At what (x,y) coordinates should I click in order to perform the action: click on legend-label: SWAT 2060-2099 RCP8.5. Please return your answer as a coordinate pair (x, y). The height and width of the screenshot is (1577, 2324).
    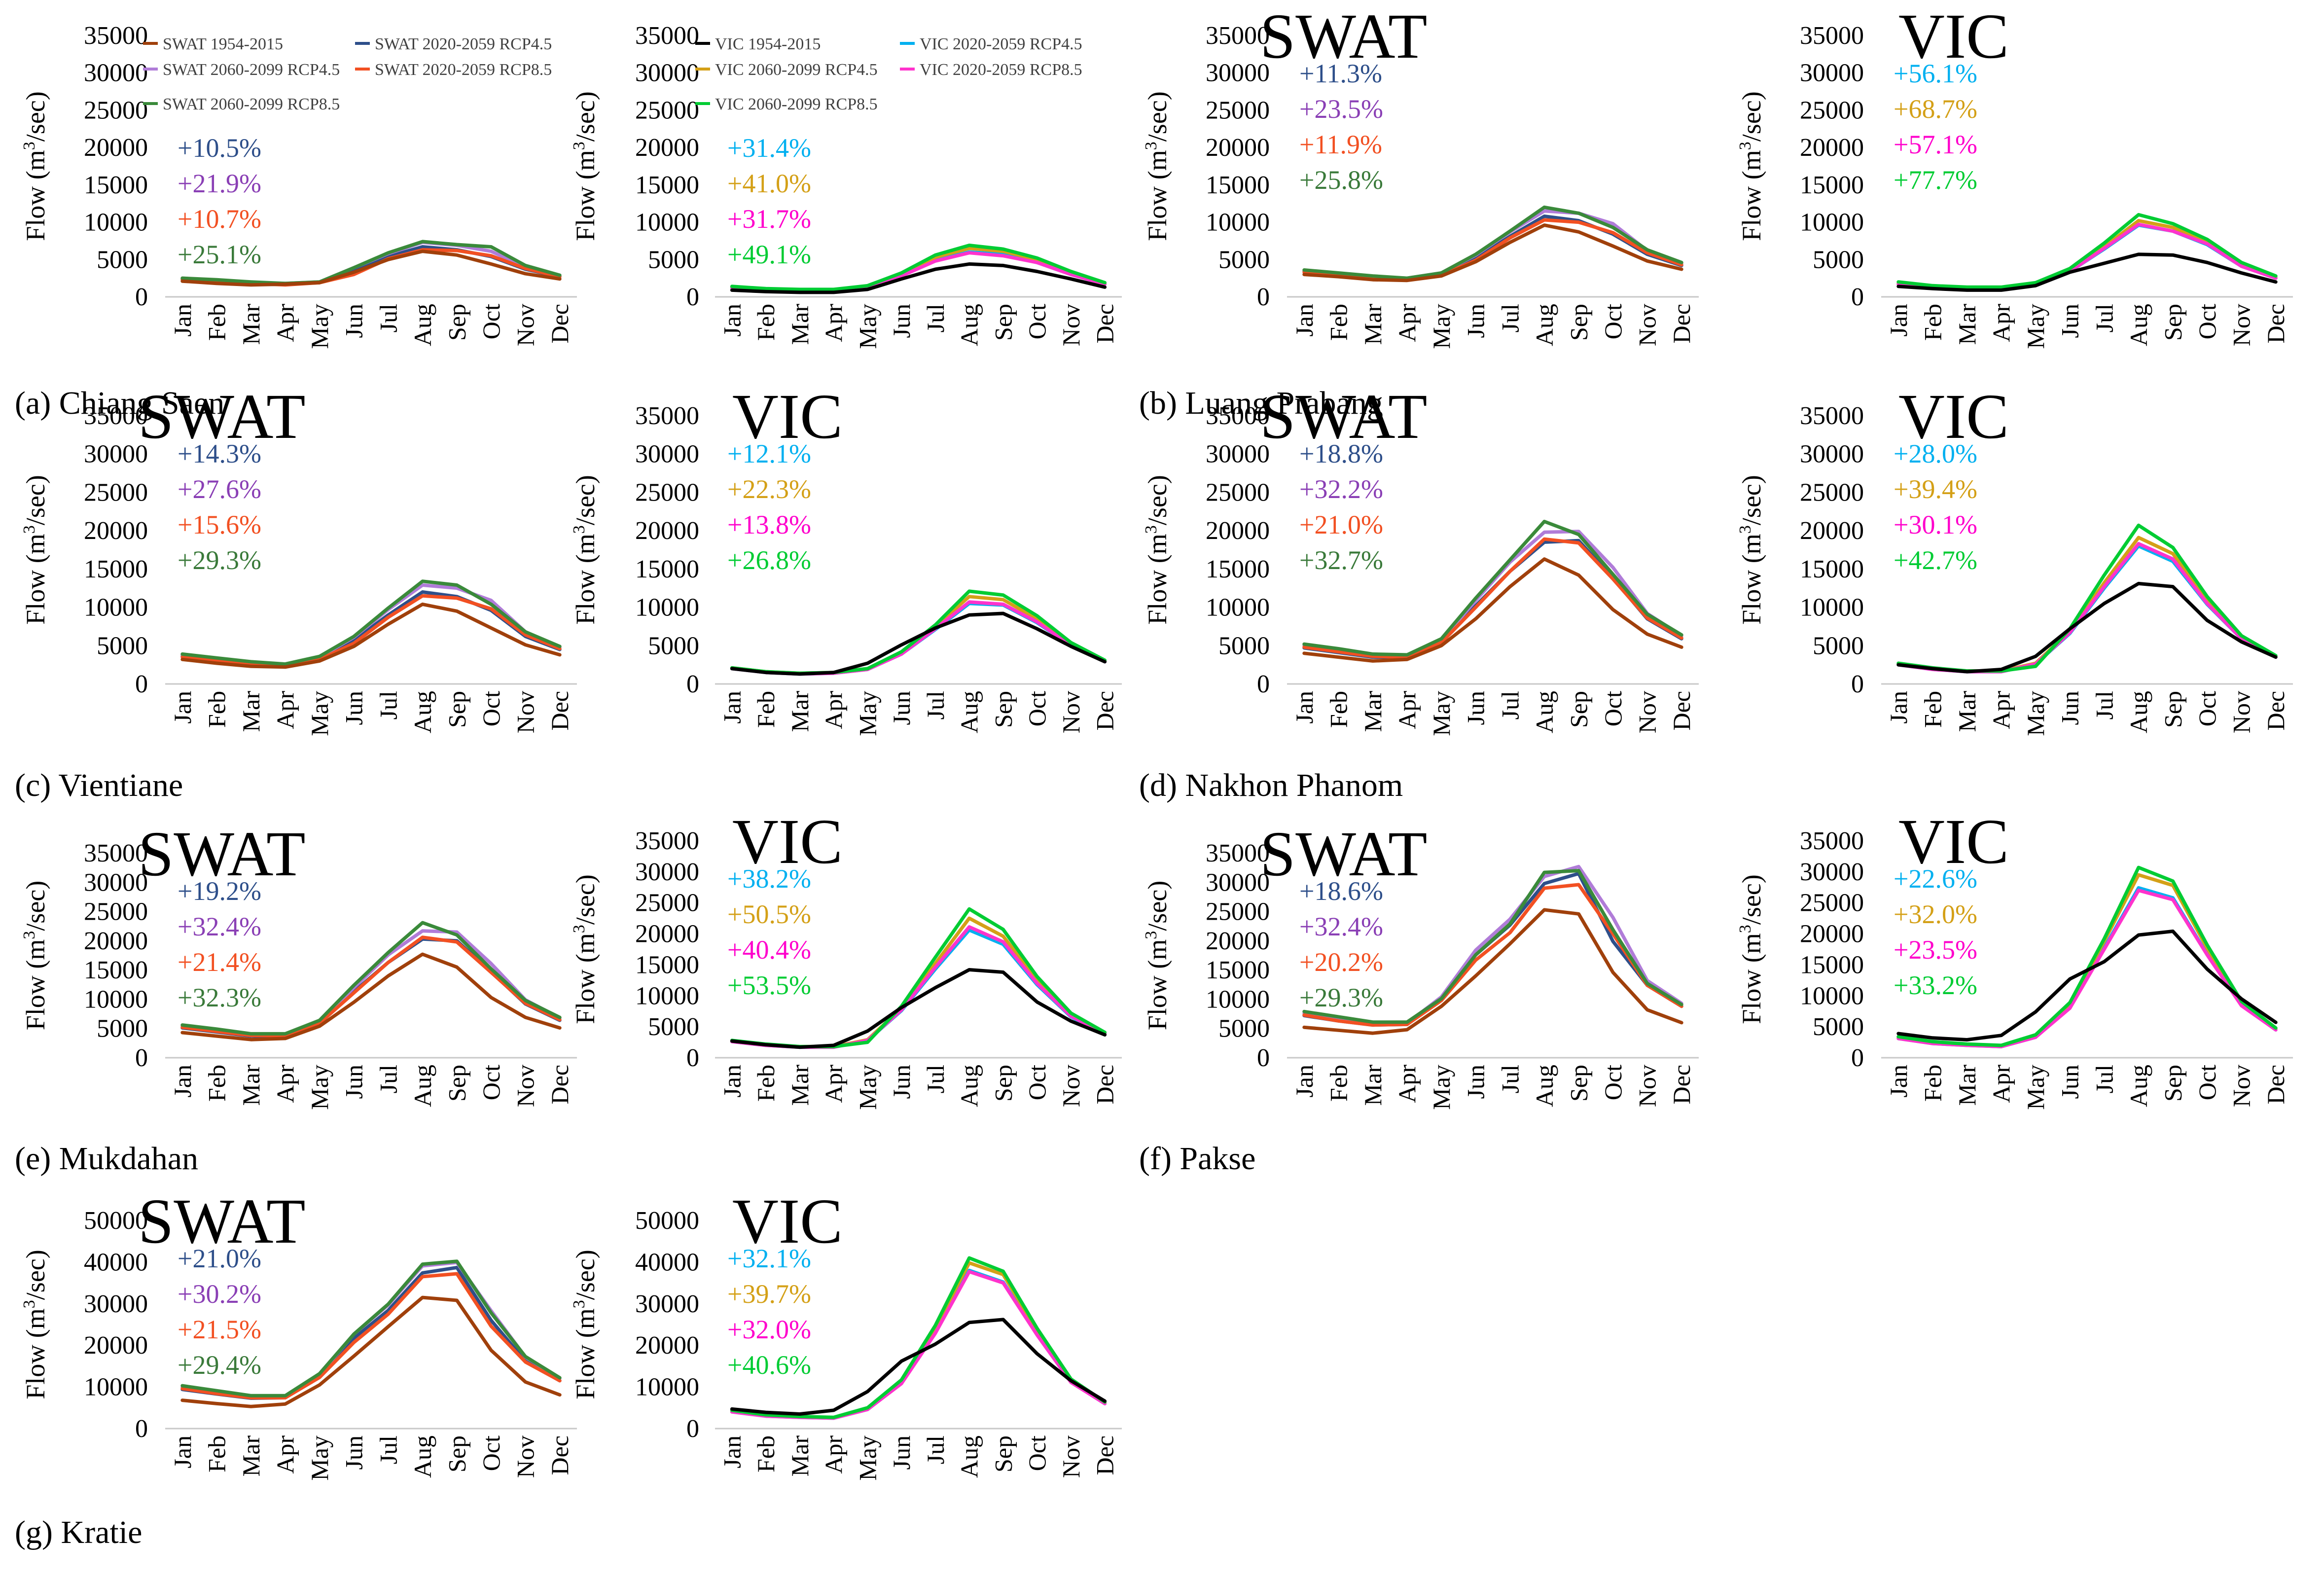
    Looking at the image, I should click on (252, 104).